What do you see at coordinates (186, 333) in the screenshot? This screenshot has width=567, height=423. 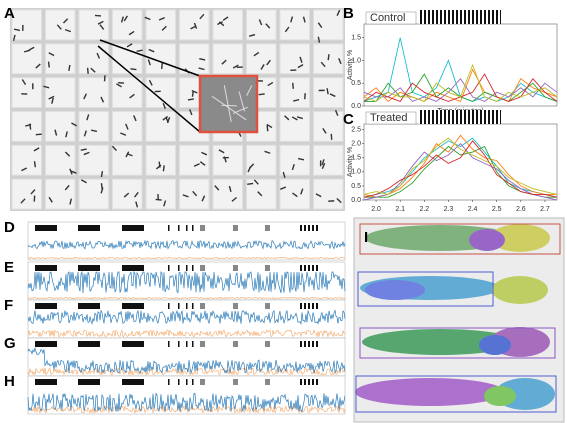 I see `trace-orange` at bounding box center [186, 333].